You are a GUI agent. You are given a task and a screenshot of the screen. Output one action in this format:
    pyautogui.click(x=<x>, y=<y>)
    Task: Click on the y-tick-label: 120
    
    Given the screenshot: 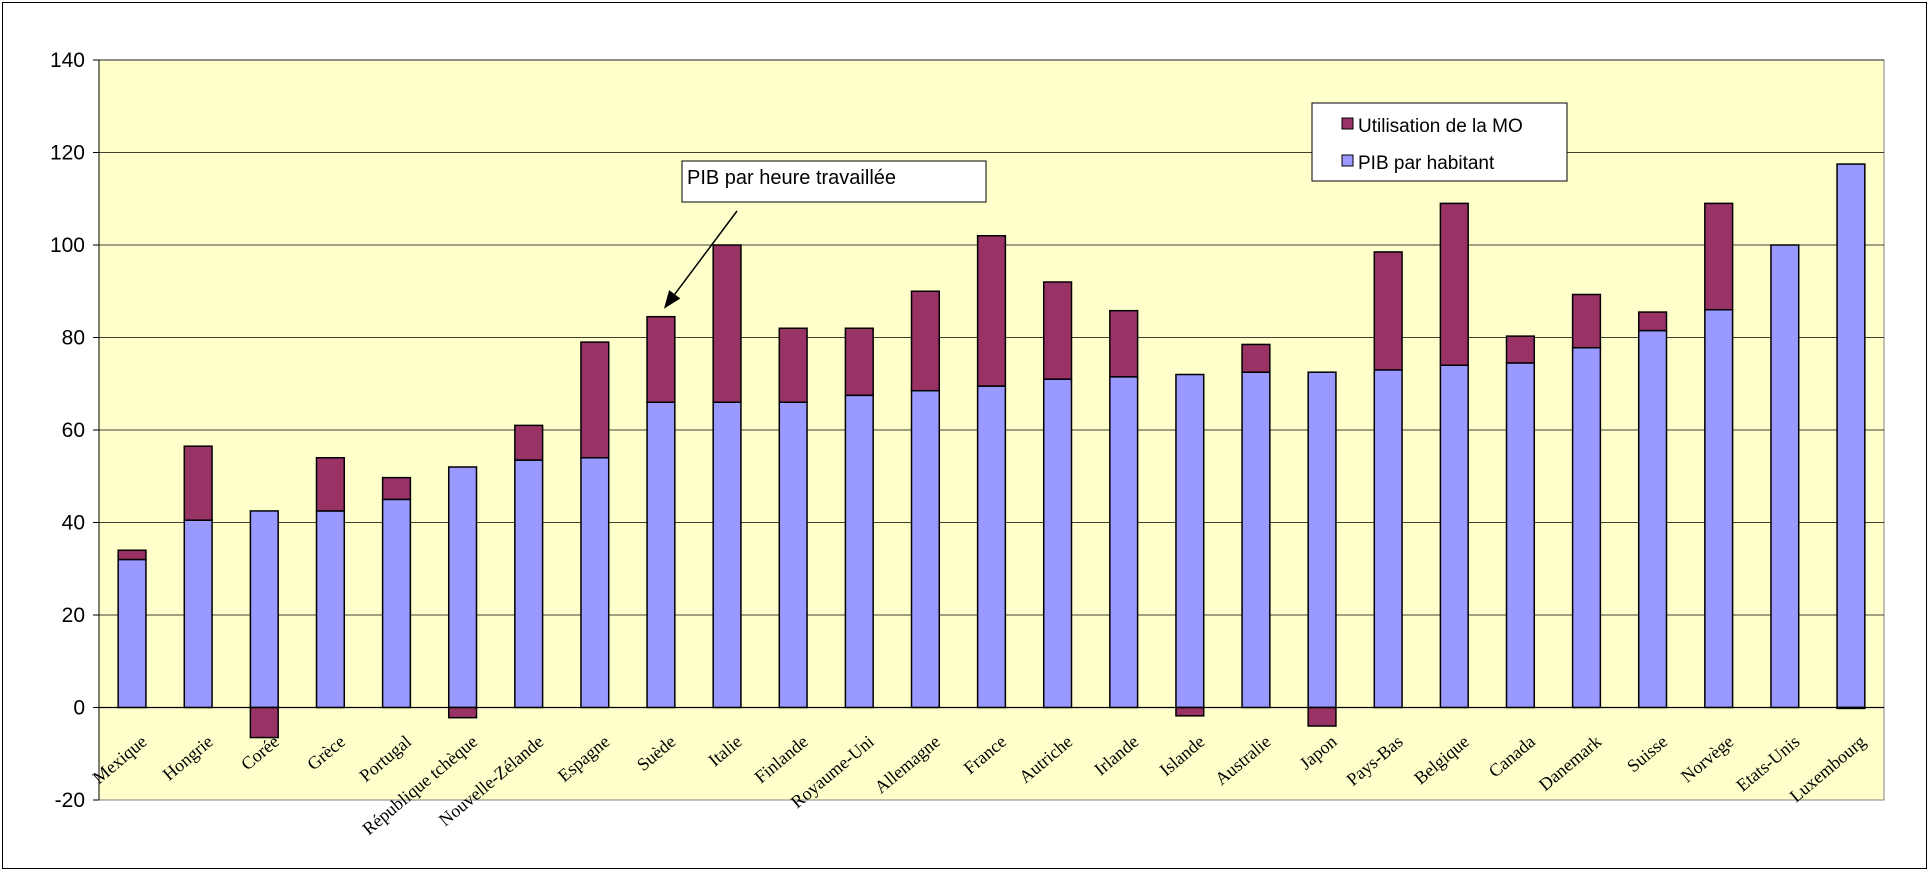 What is the action you would take?
    pyautogui.click(x=67, y=153)
    